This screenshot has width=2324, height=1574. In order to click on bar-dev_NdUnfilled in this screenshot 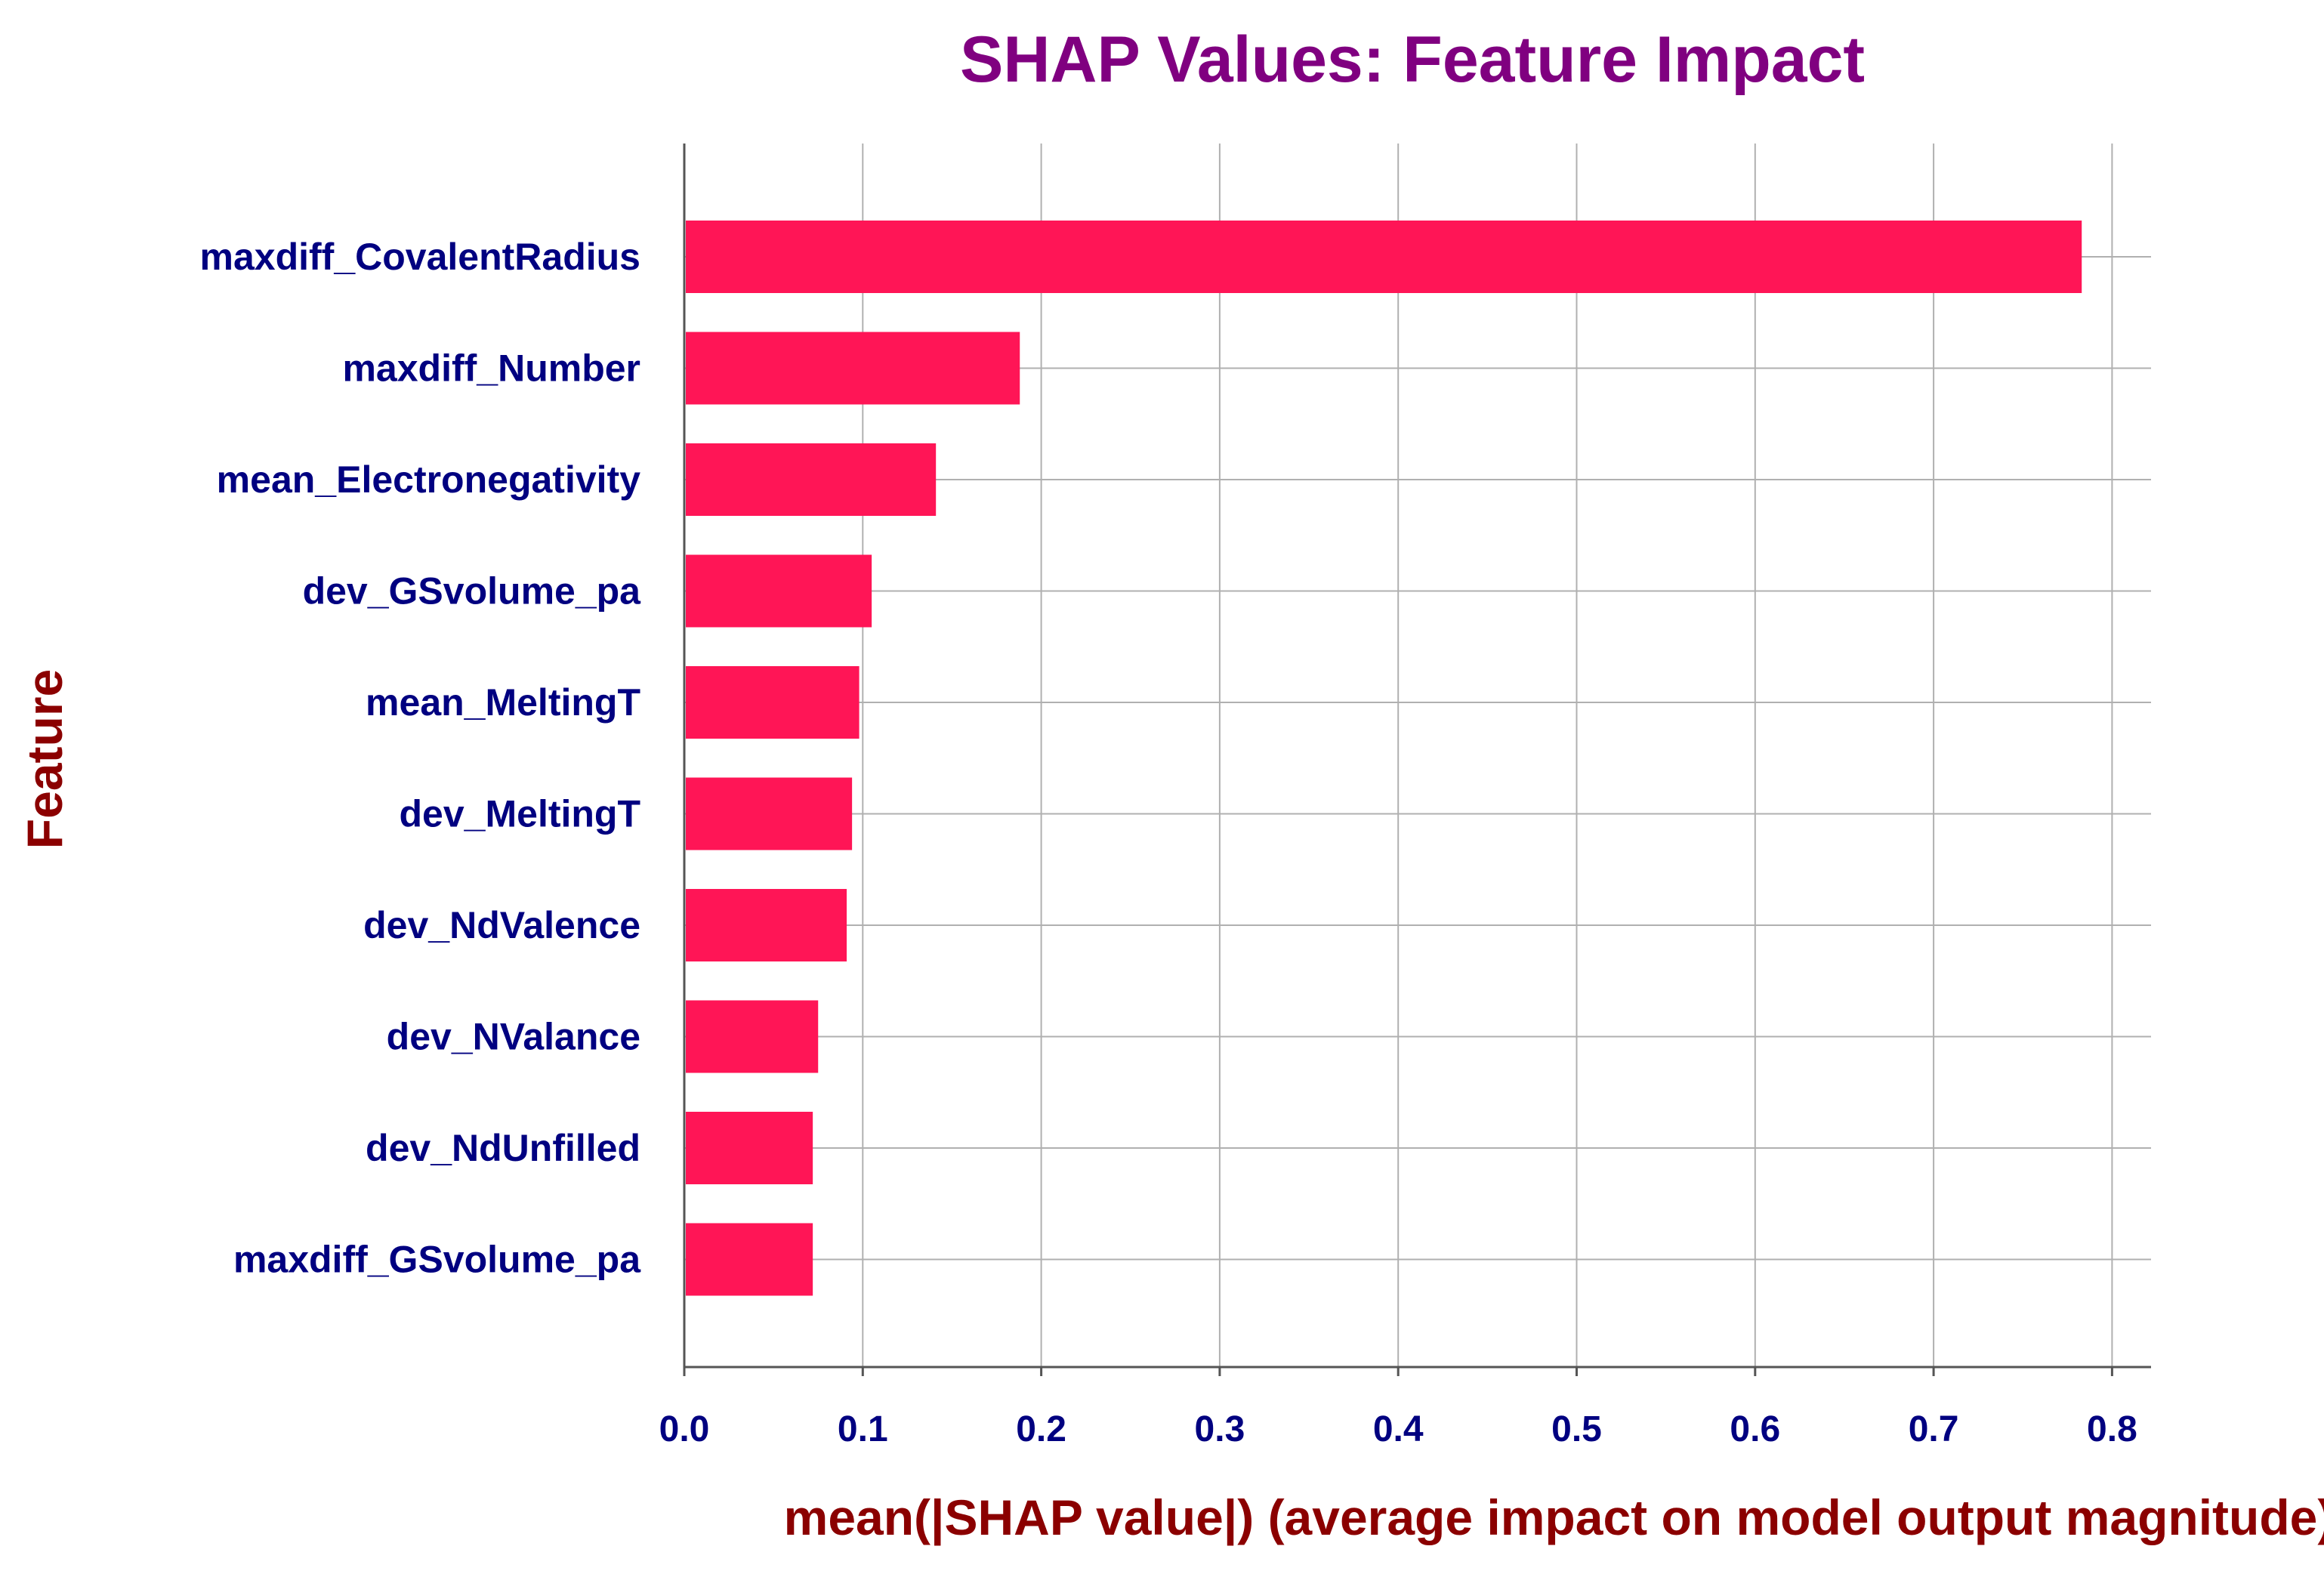, I will do `click(749, 1148)`.